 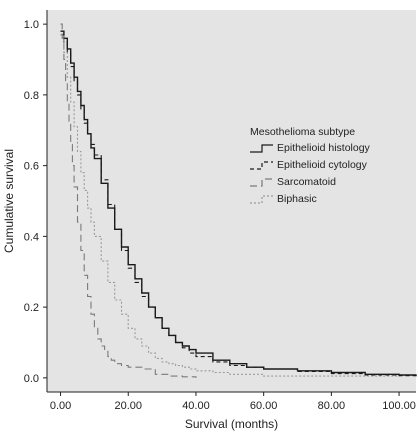 I want to click on legend-item: Epithelioid cytology, so click(x=309, y=165).